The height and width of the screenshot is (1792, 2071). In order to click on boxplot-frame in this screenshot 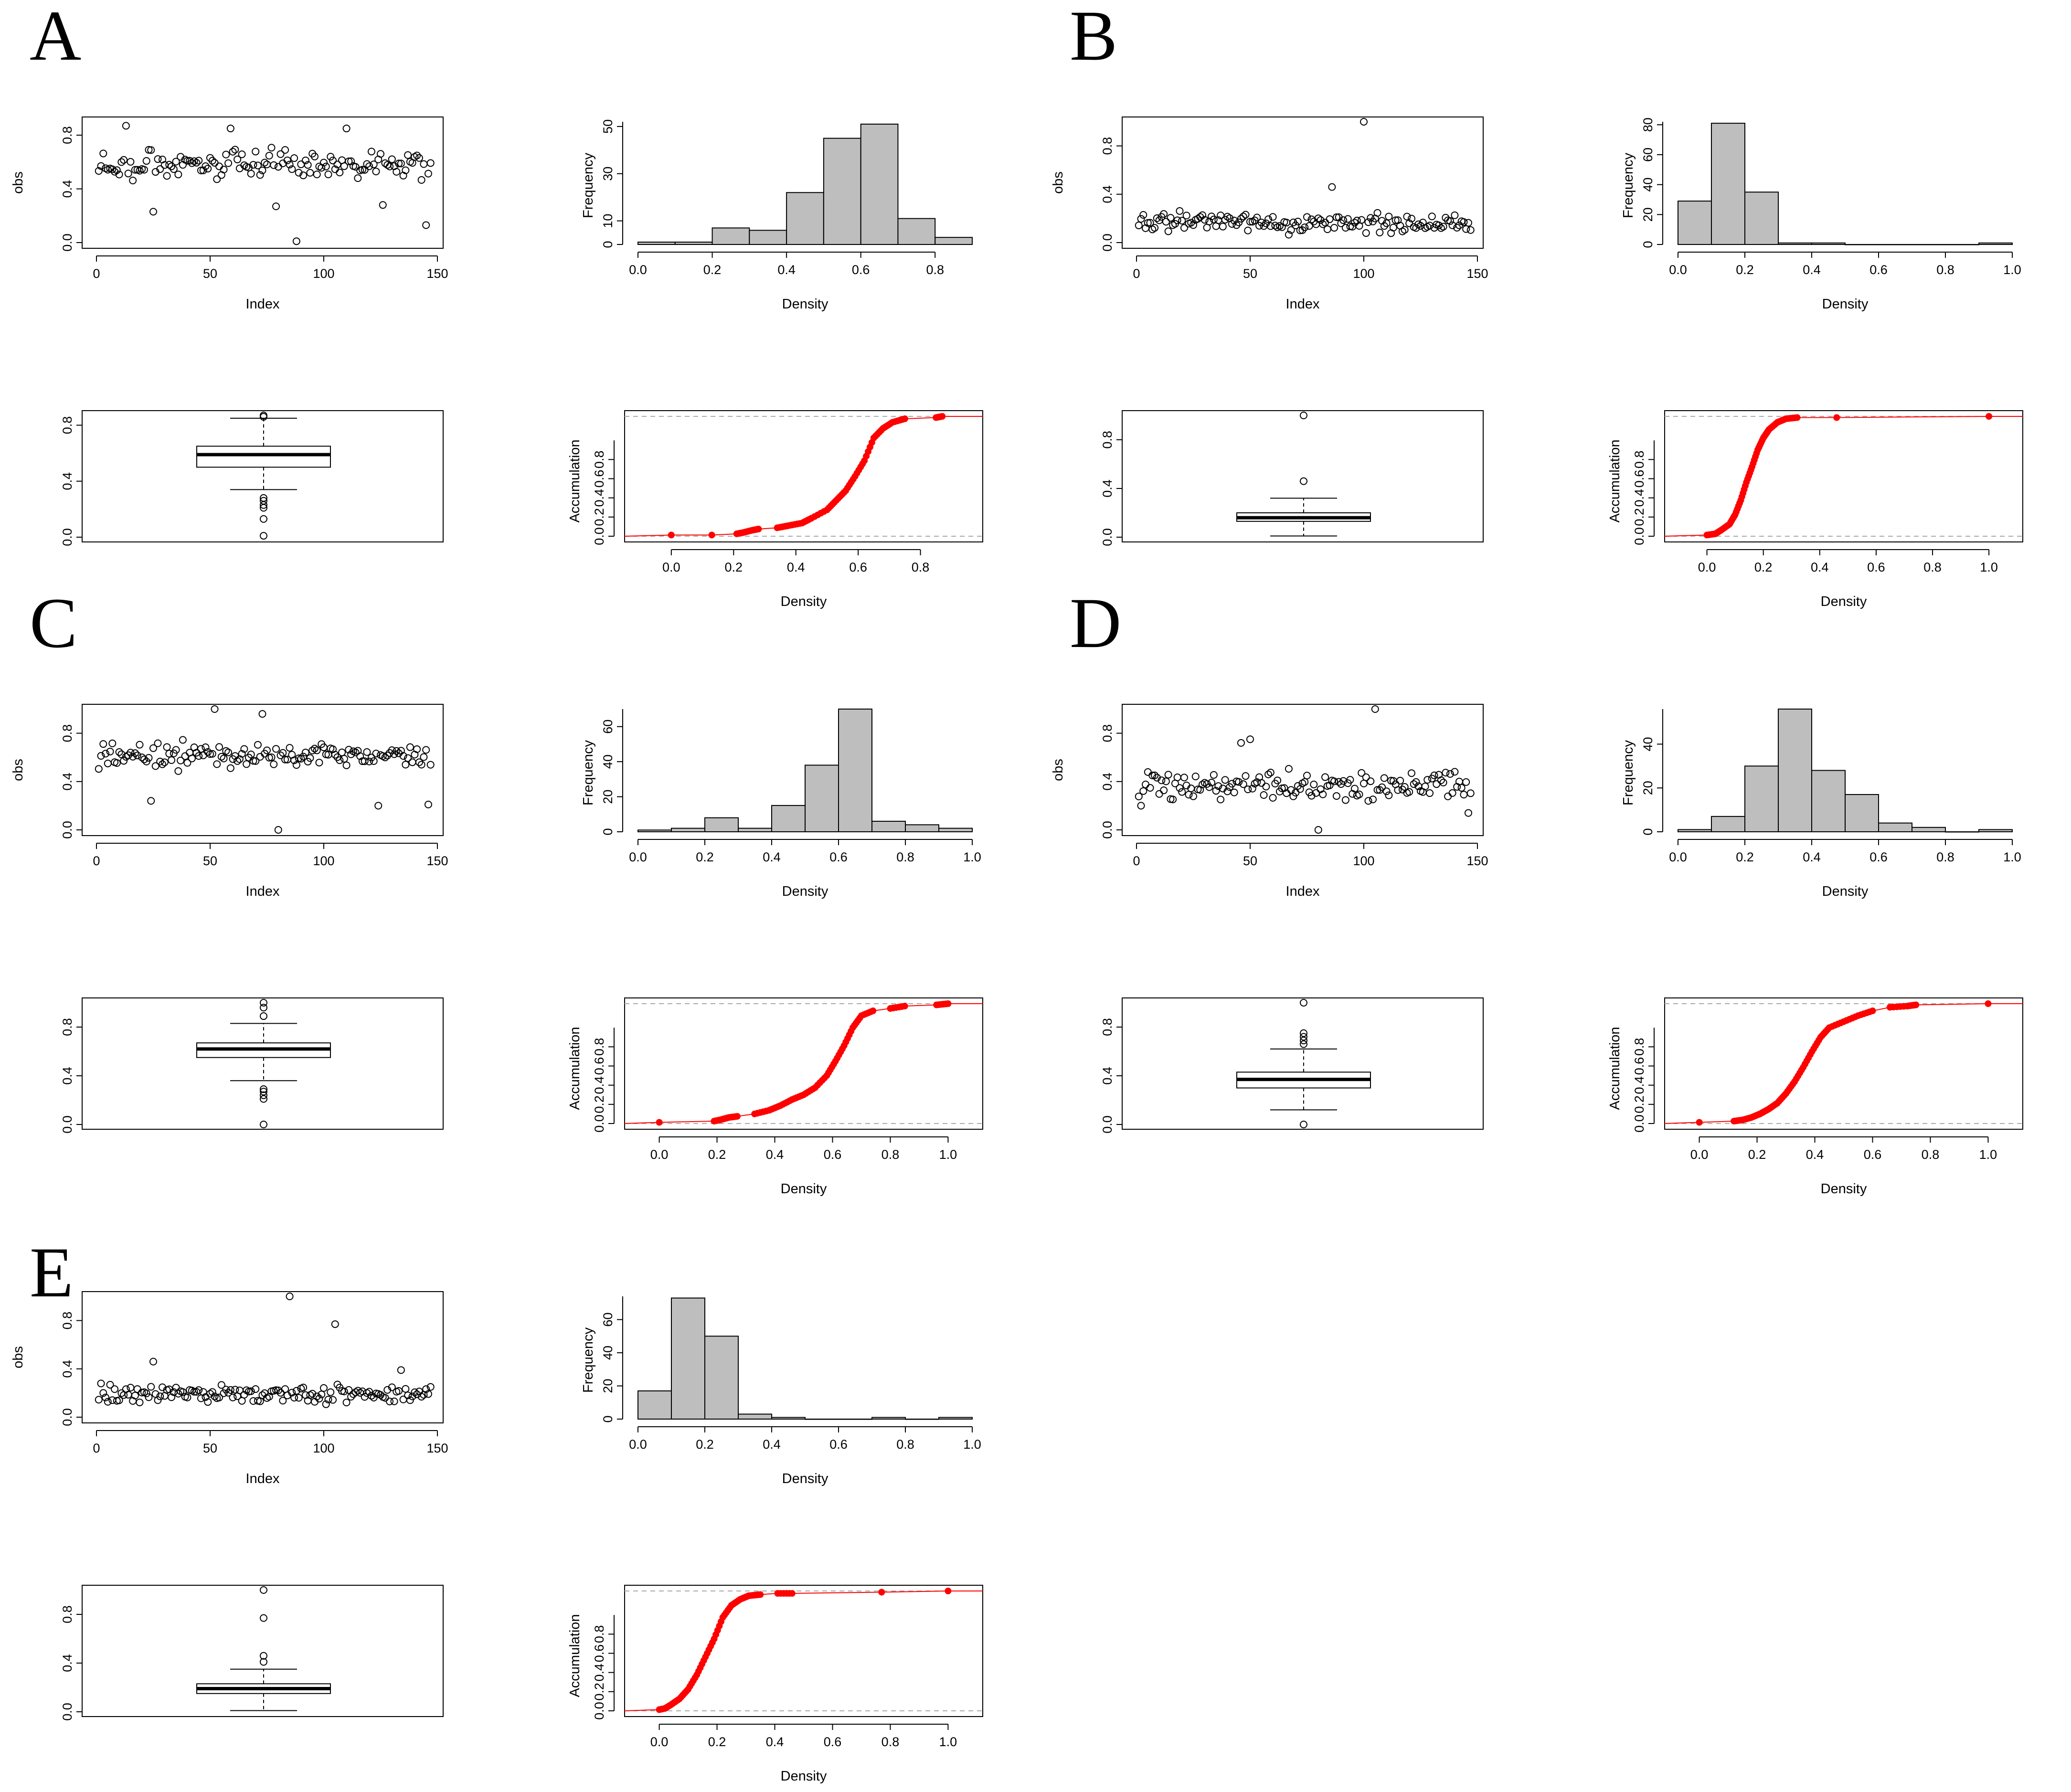, I will do `click(1303, 476)`.